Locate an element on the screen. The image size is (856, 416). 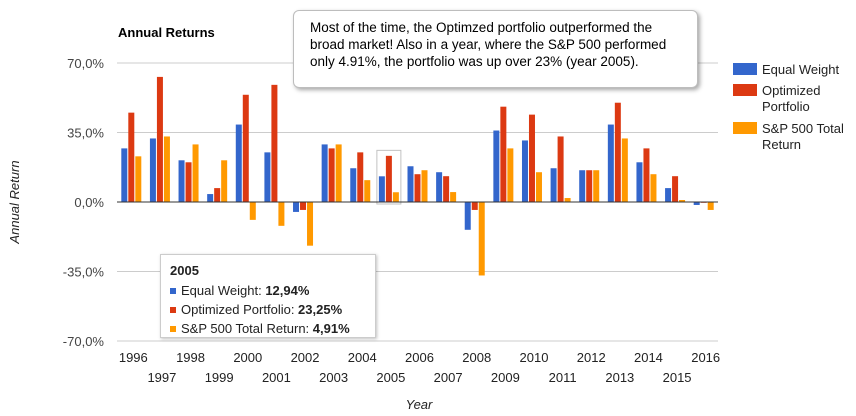
x-tick-label: 1999 is located at coordinates (219, 377).